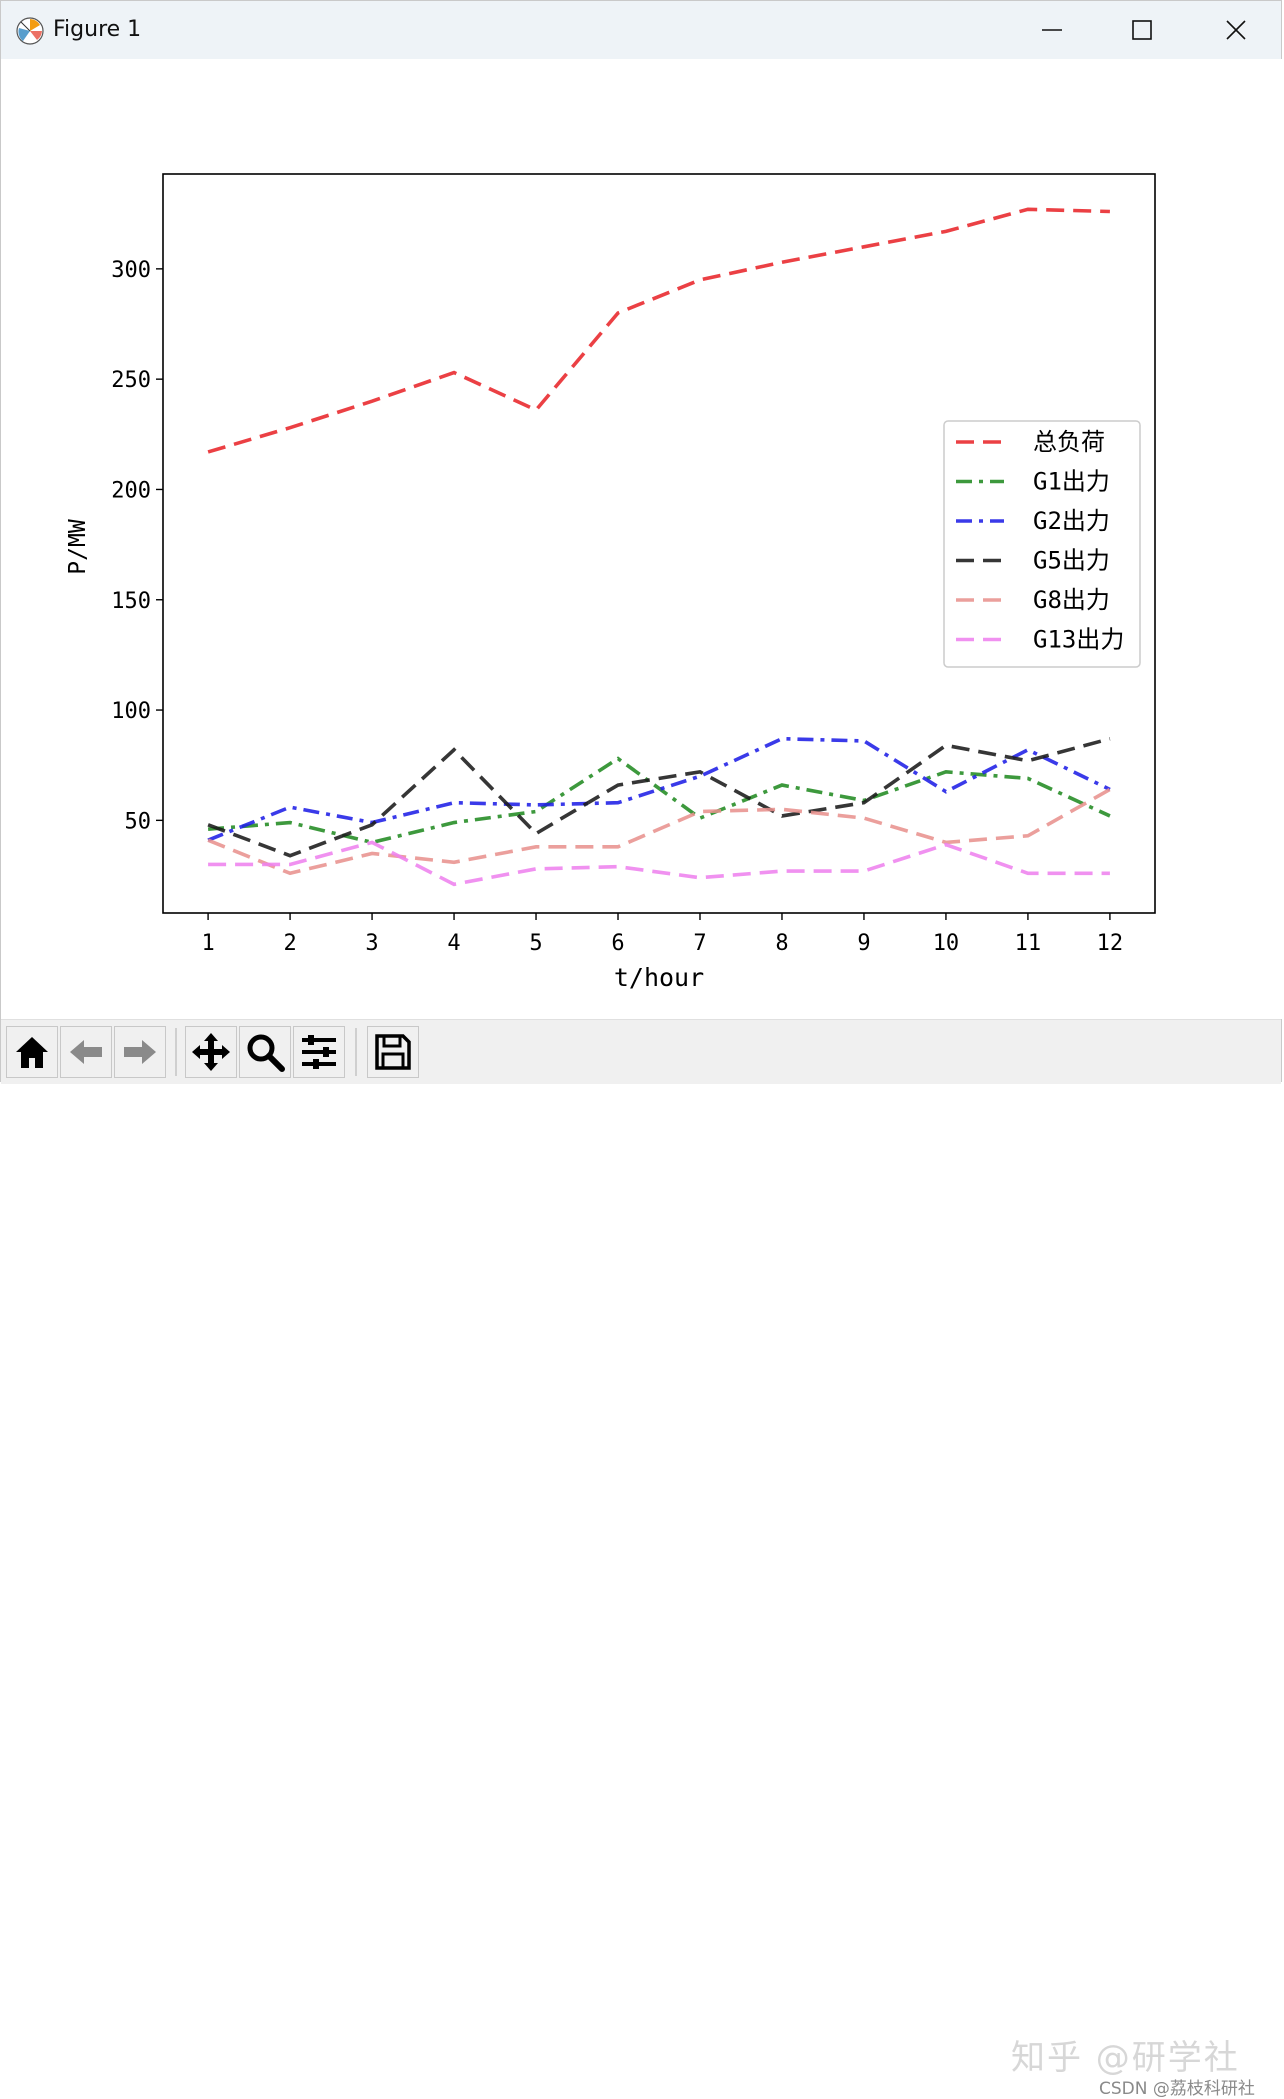 This screenshot has width=1284, height=2099. Describe the element at coordinates (641, 30) in the screenshot. I see `title-bar: Figure 1` at that location.